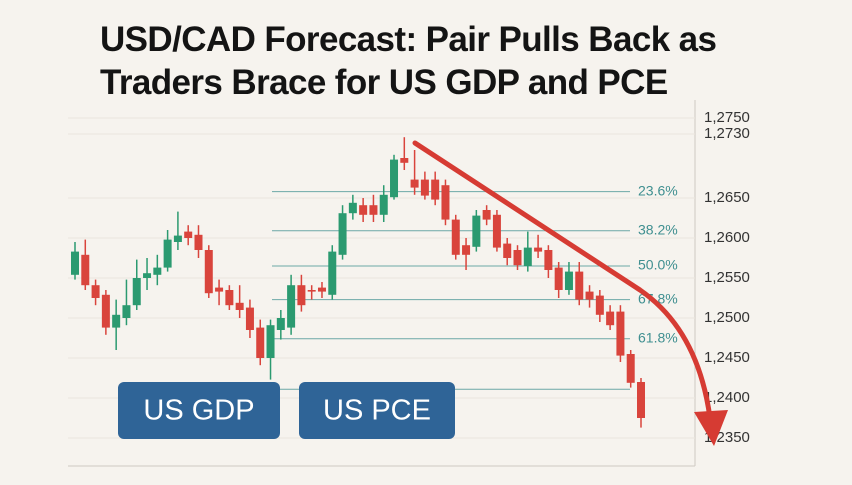 The image size is (852, 485). What do you see at coordinates (727, 277) in the screenshot?
I see `y-tick-label: 1,2550` at bounding box center [727, 277].